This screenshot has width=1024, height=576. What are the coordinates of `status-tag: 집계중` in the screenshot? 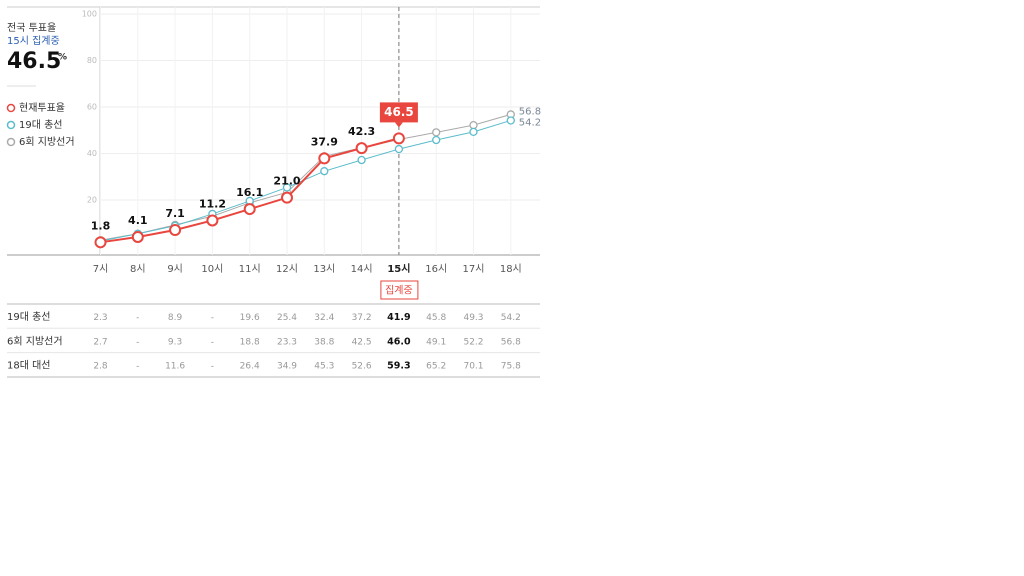 It's located at (399, 291).